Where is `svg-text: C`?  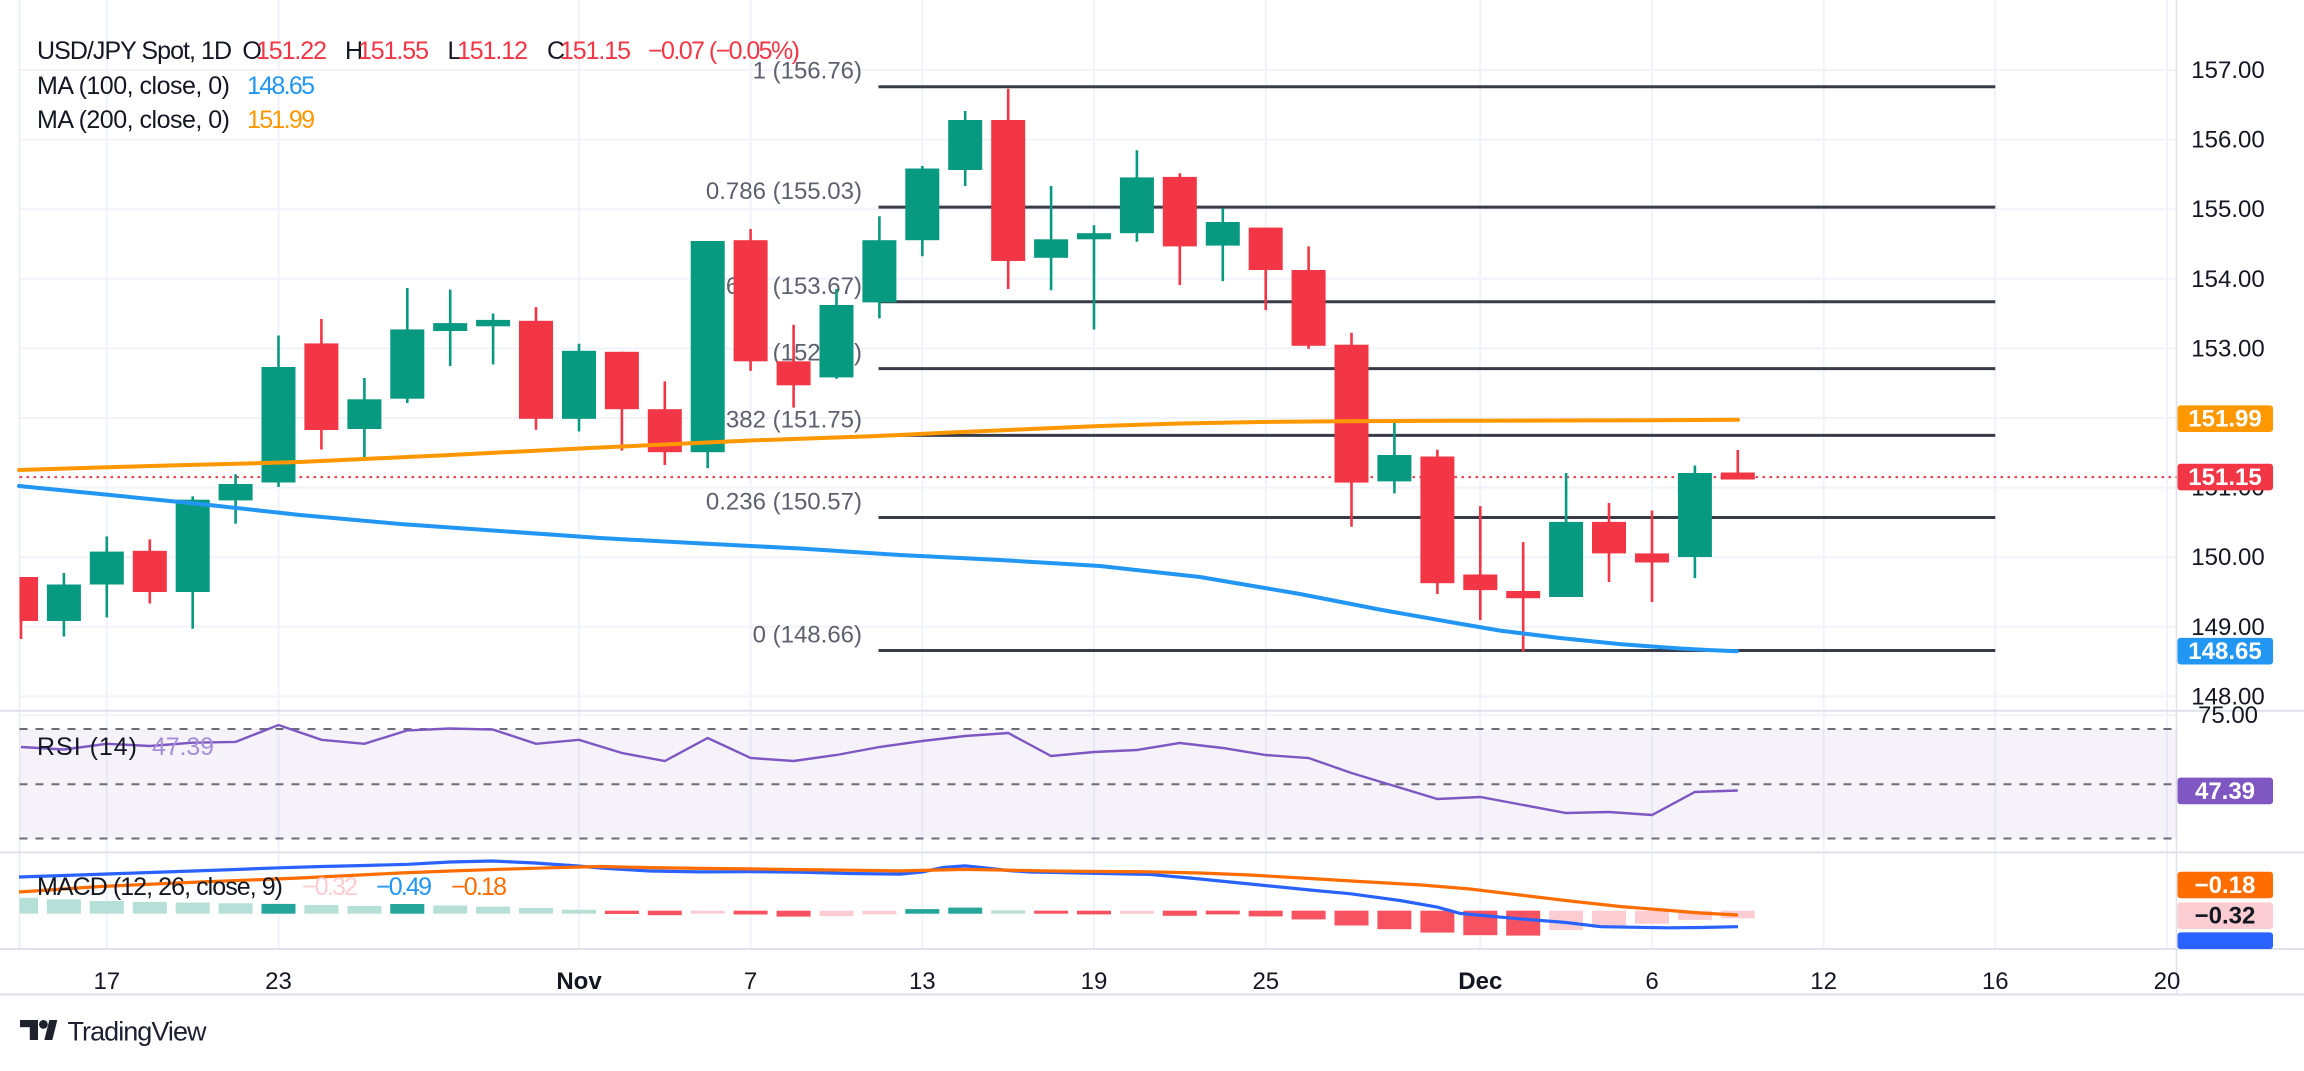 svg-text: C is located at coordinates (556, 51).